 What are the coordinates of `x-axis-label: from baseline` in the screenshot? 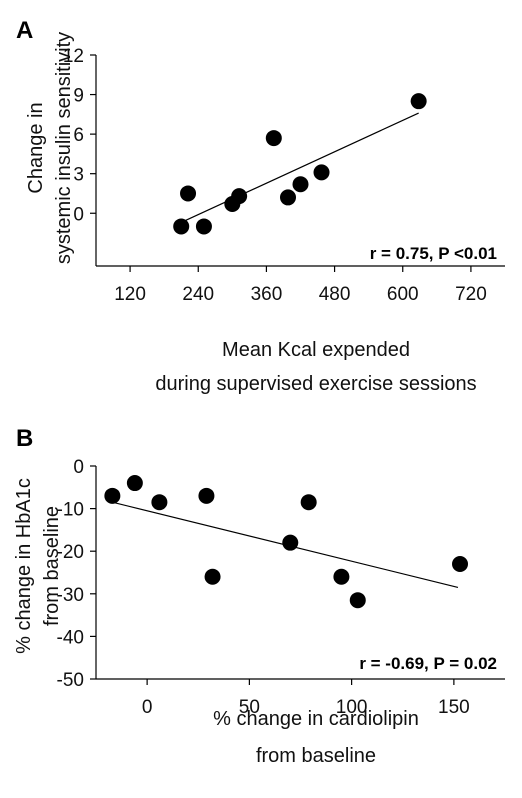 It's located at (316, 756).